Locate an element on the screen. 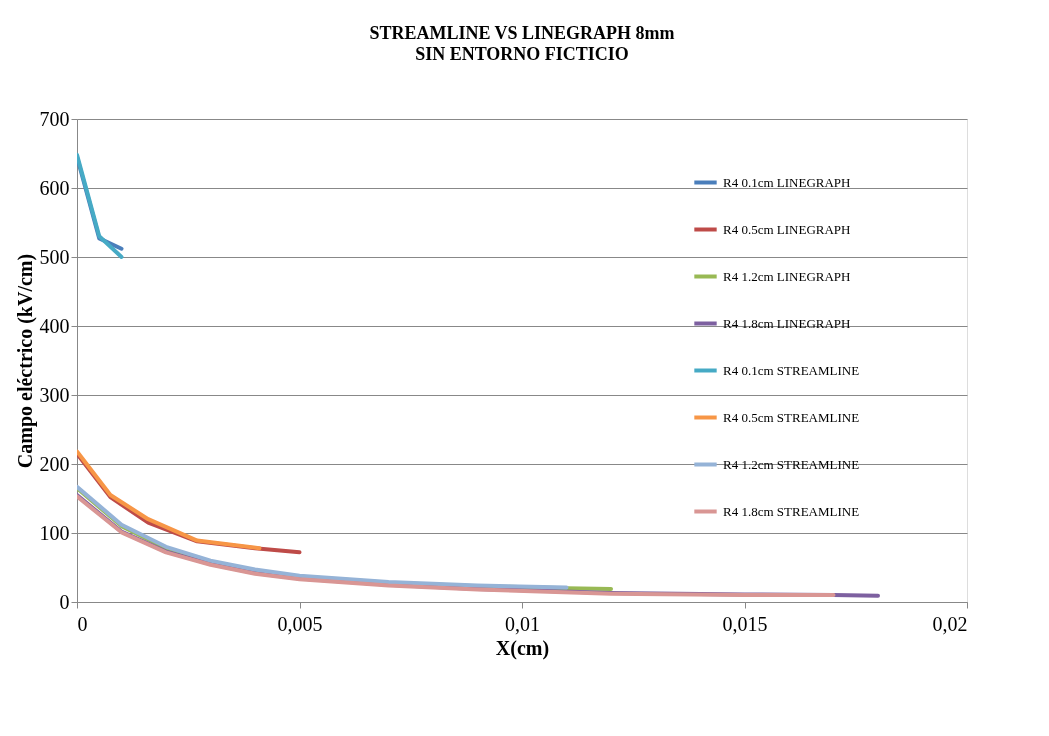 This screenshot has height=736, width=1049. legend-label: R4 1.2cm LINEGRAPH is located at coordinates (787, 276).